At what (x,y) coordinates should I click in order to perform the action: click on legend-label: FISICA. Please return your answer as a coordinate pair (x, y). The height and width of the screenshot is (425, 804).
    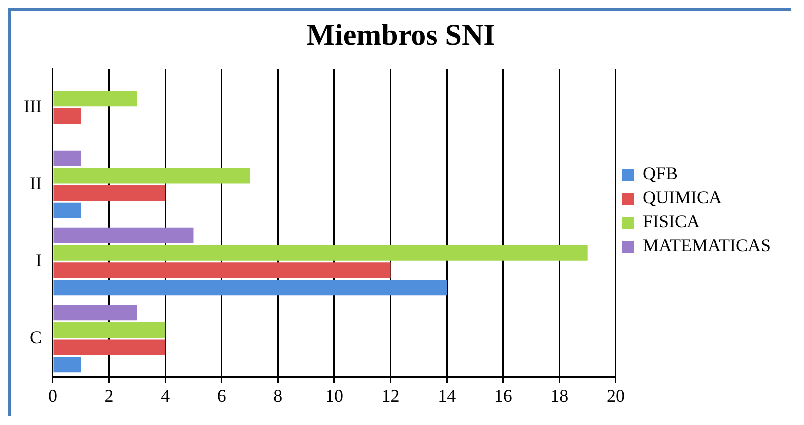
    Looking at the image, I should click on (671, 222).